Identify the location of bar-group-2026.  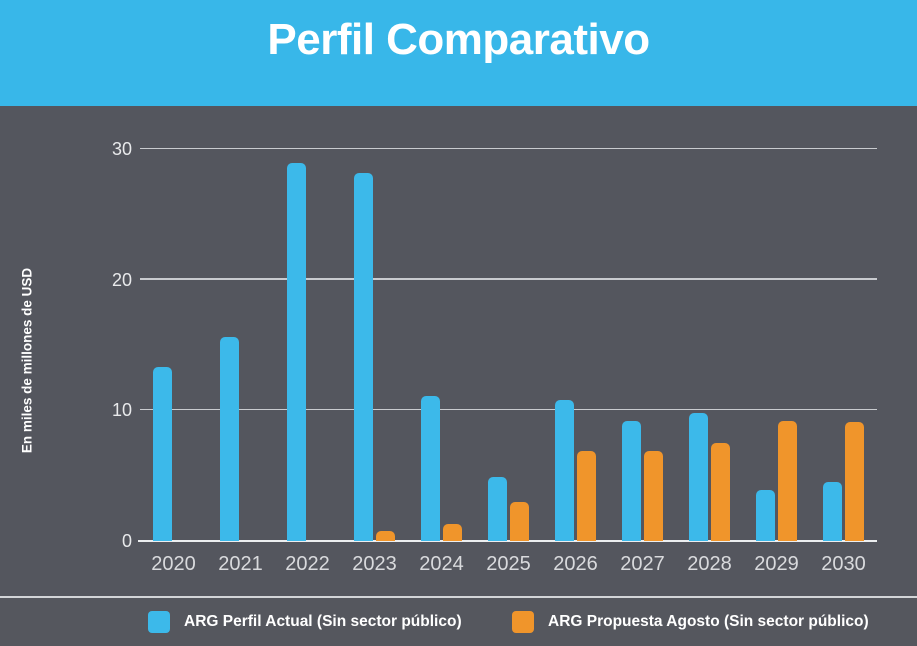
(575, 323).